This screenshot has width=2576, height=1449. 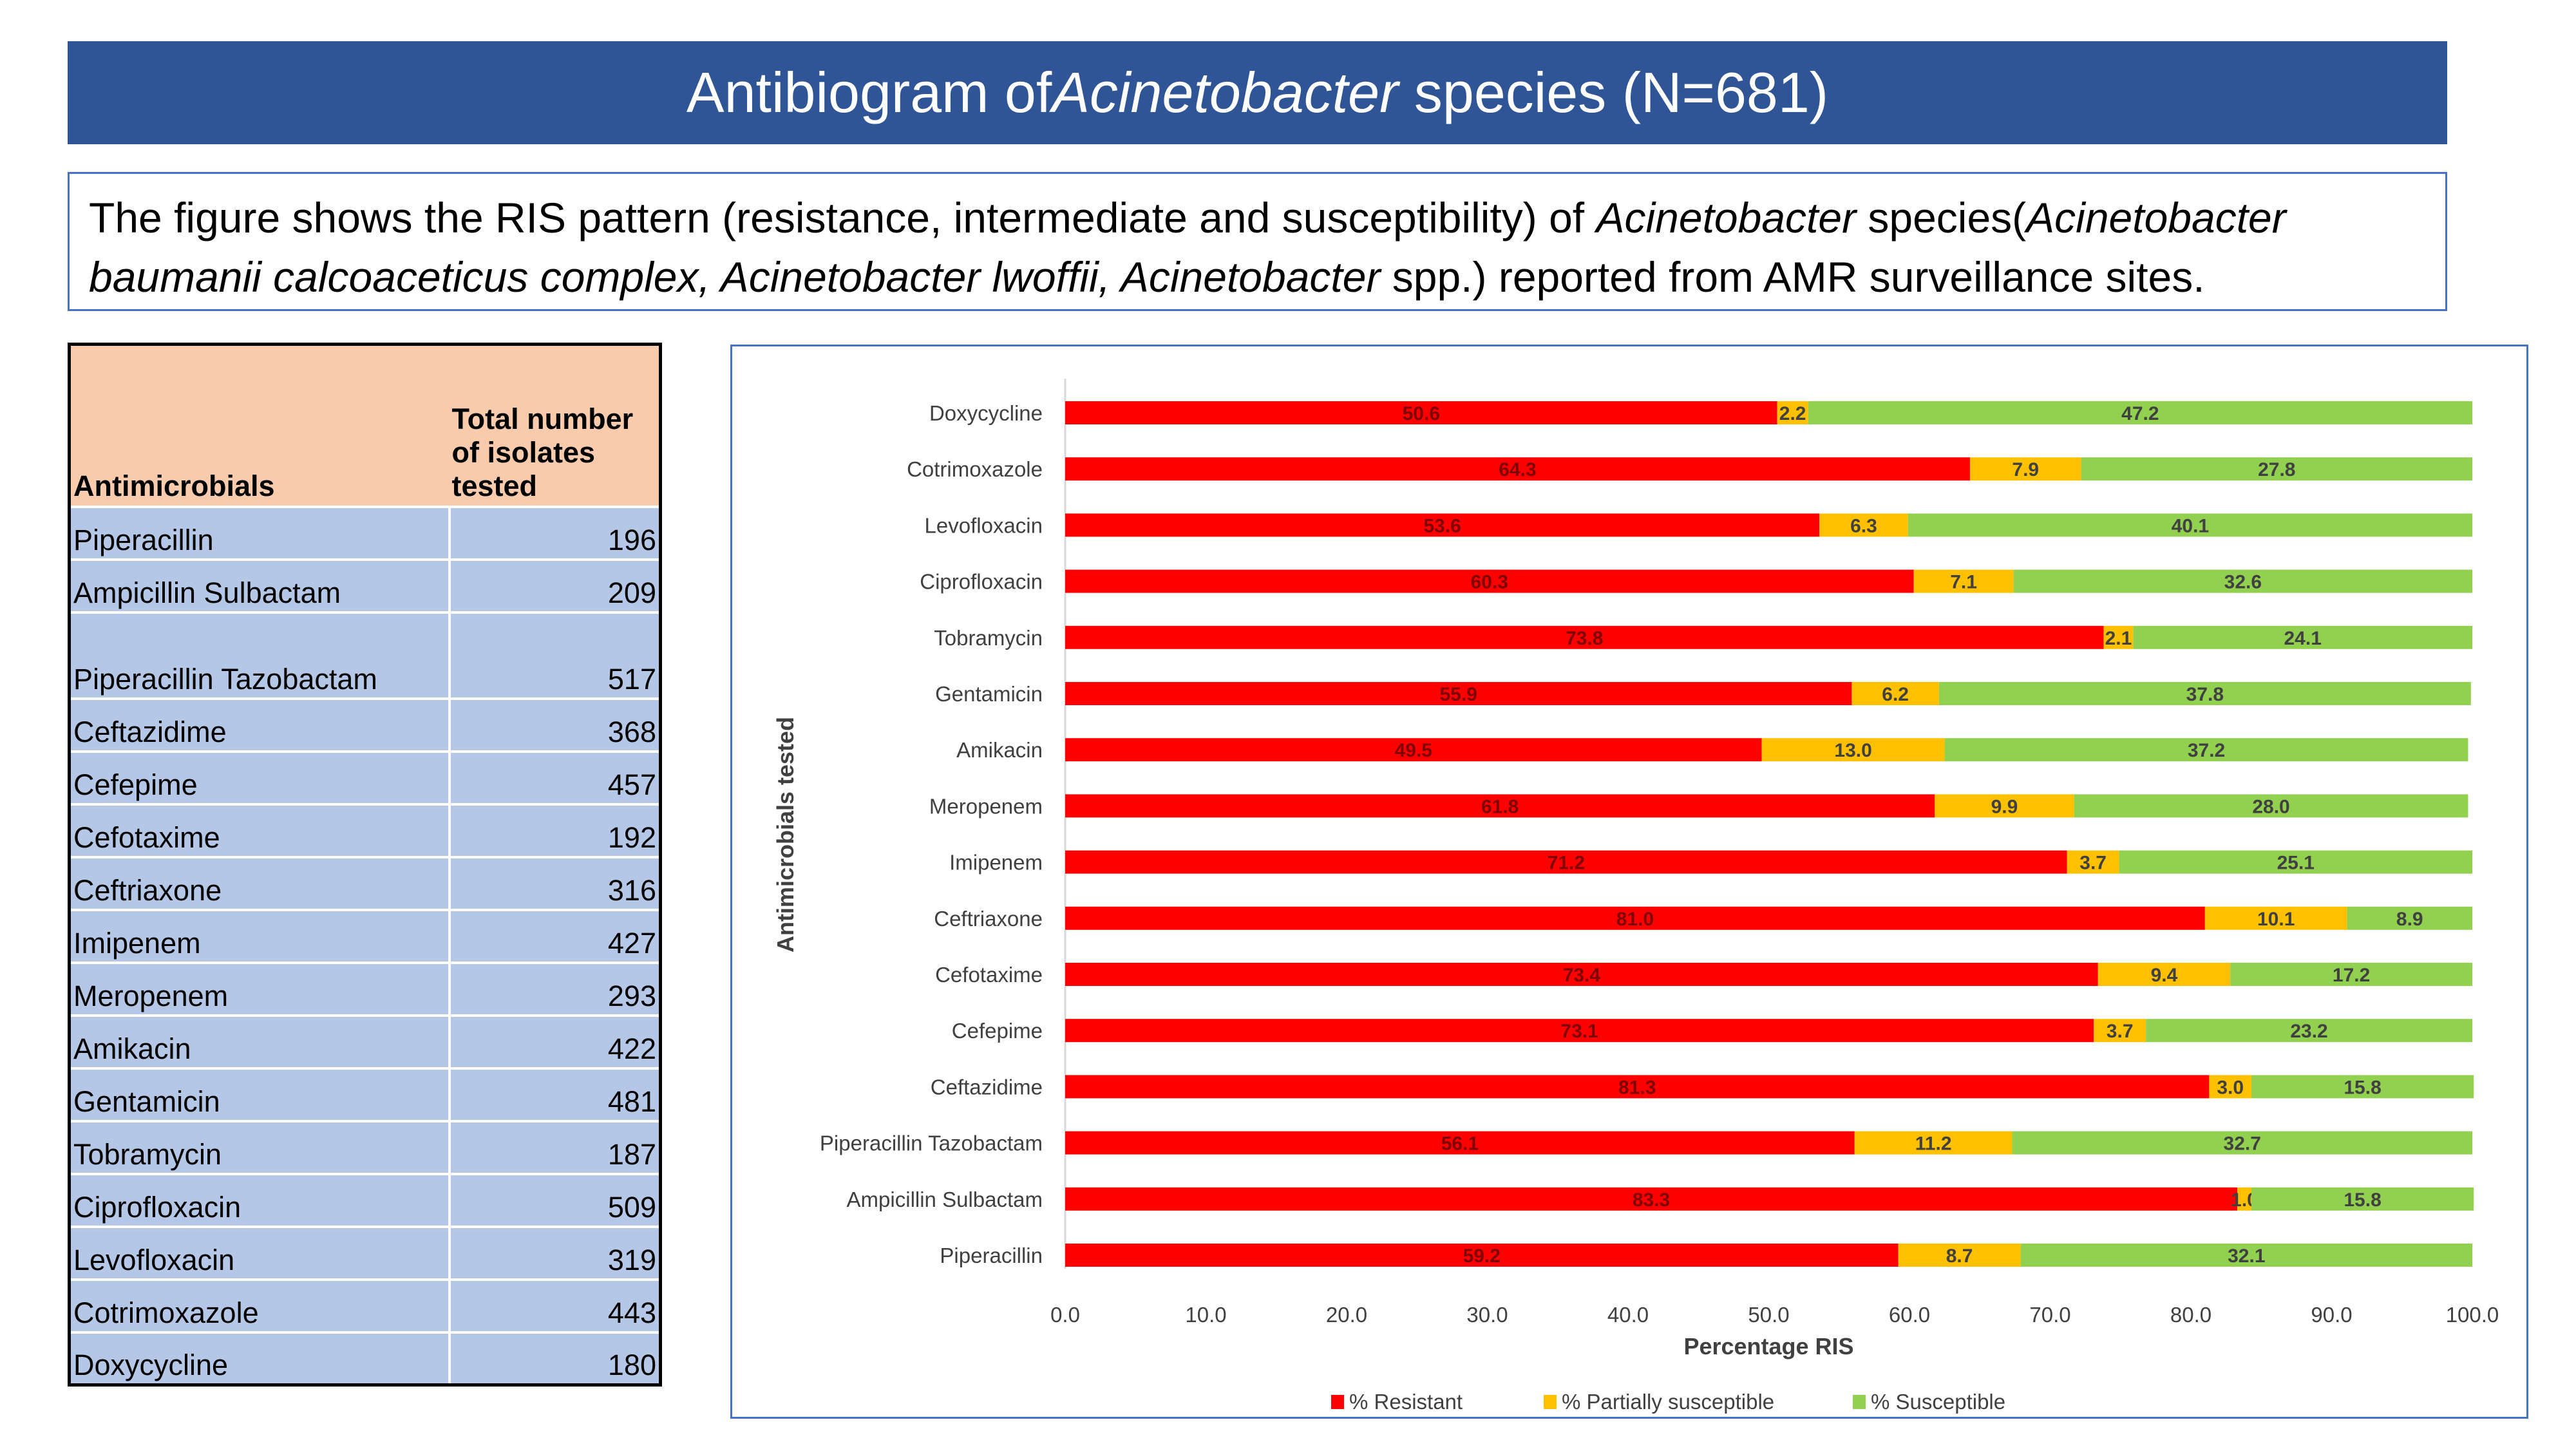 What do you see at coordinates (996, 863) in the screenshot?
I see `category-label: Imipenem` at bounding box center [996, 863].